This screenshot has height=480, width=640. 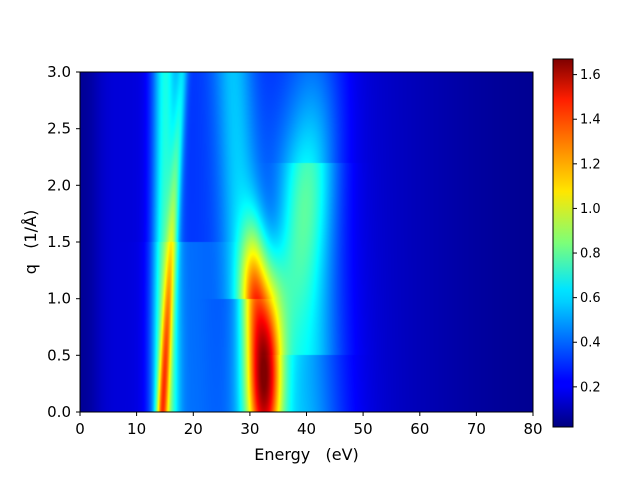 What do you see at coordinates (249, 429) in the screenshot?
I see `x-tick-label: 30` at bounding box center [249, 429].